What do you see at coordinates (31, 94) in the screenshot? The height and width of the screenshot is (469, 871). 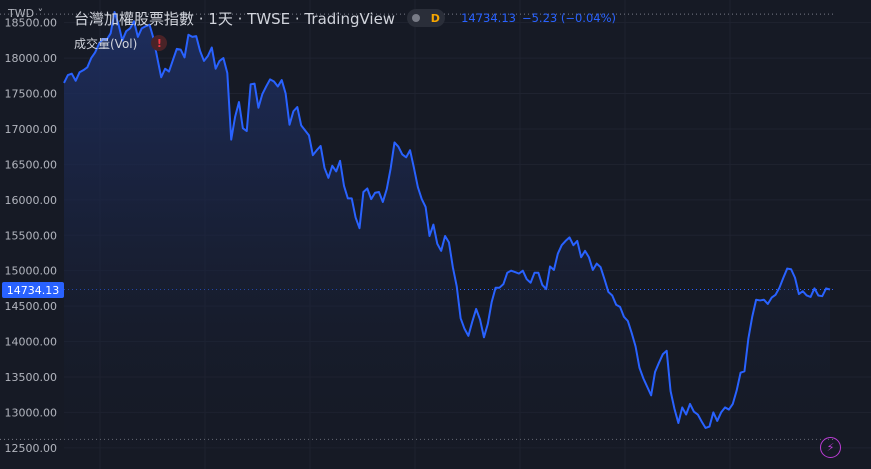 I see `y-tick-label: 17500.00` at bounding box center [31, 94].